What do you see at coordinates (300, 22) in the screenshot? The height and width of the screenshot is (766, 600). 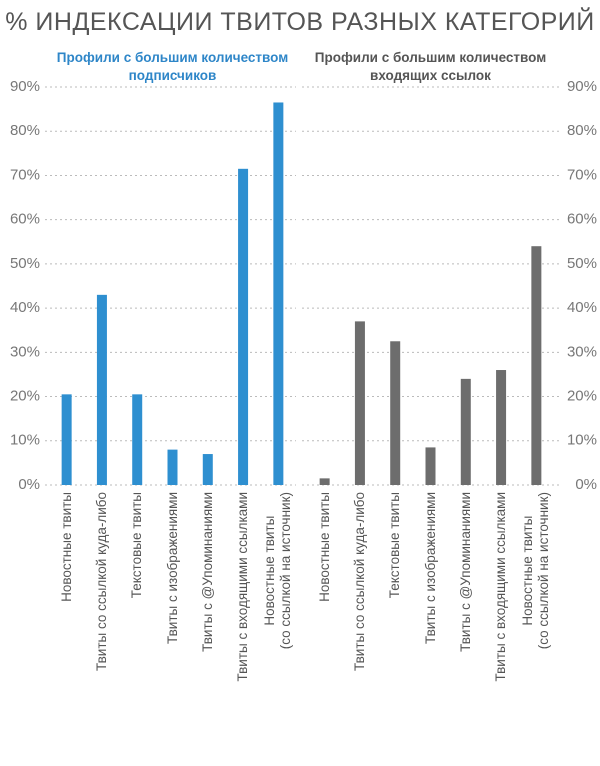 I see `title: % ИНДЕКСАЦИИ ТВИТОВ РАЗНЫХ КАТЕГОРИЙ` at bounding box center [300, 22].